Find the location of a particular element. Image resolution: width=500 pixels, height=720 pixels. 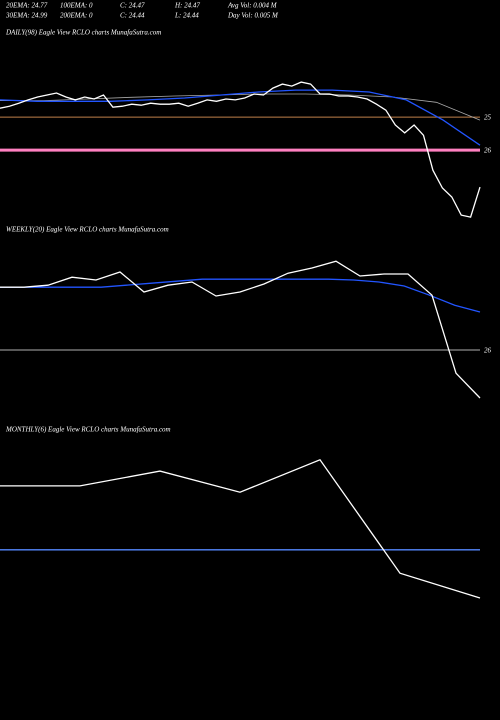

header-stat: 100EMA: 0 is located at coordinates (76, 6).